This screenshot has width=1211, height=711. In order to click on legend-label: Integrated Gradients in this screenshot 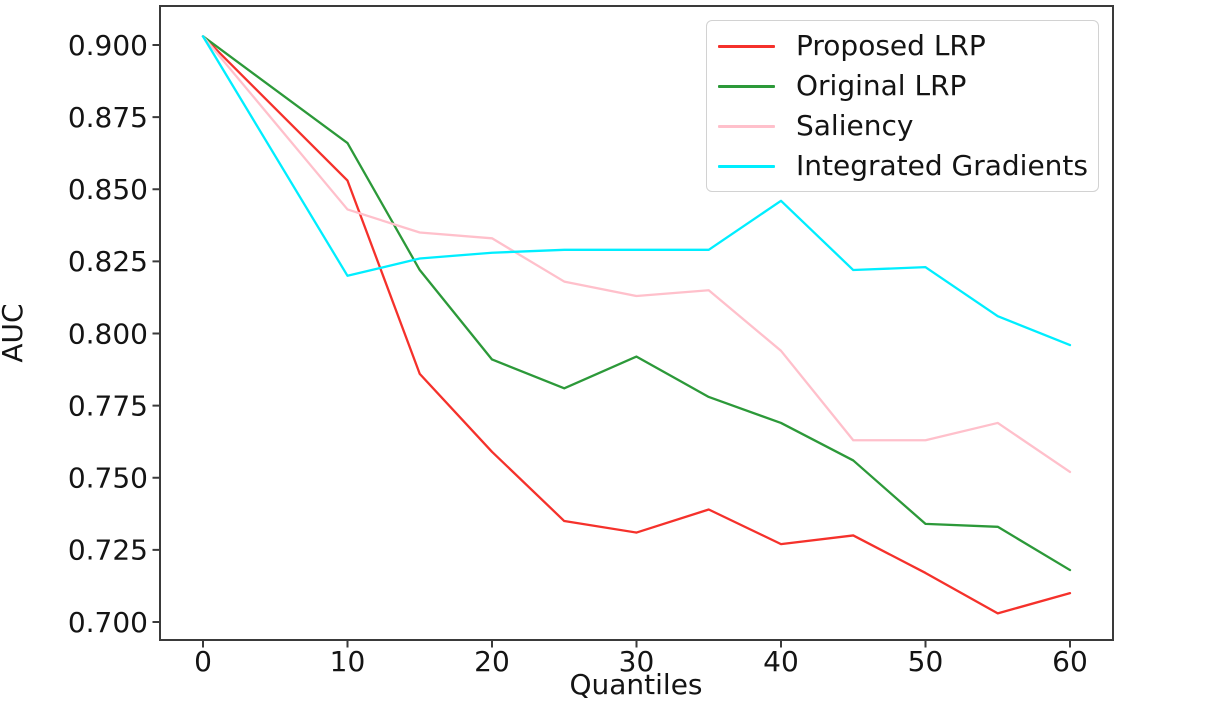, I will do `click(942, 165)`.